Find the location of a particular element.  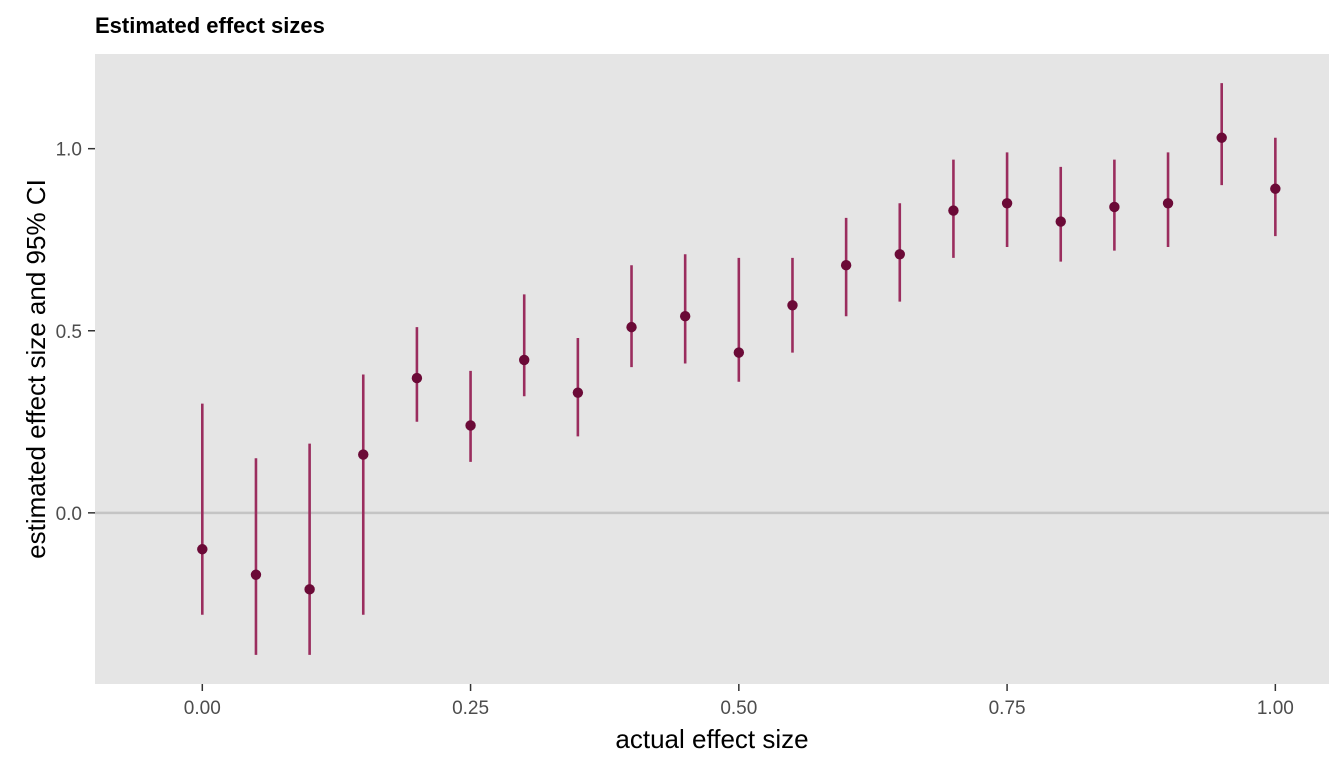

y-axis: 0.0 0.5 1.0 is located at coordinates (75, 332).